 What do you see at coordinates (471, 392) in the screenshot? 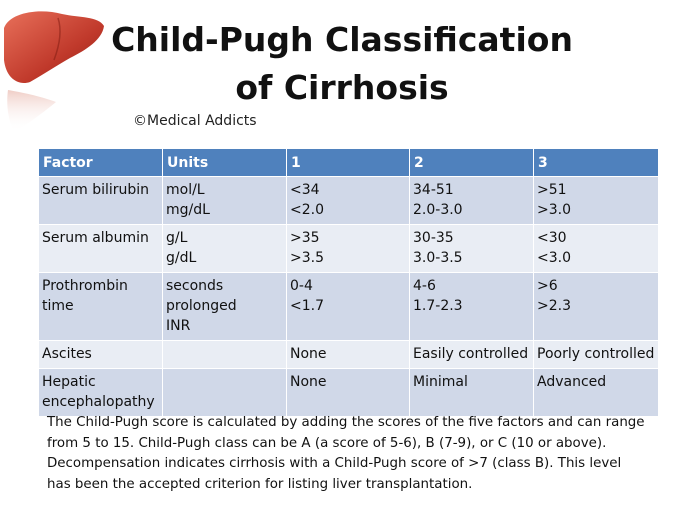
I see `score-2-cell: Minimal` at bounding box center [471, 392].